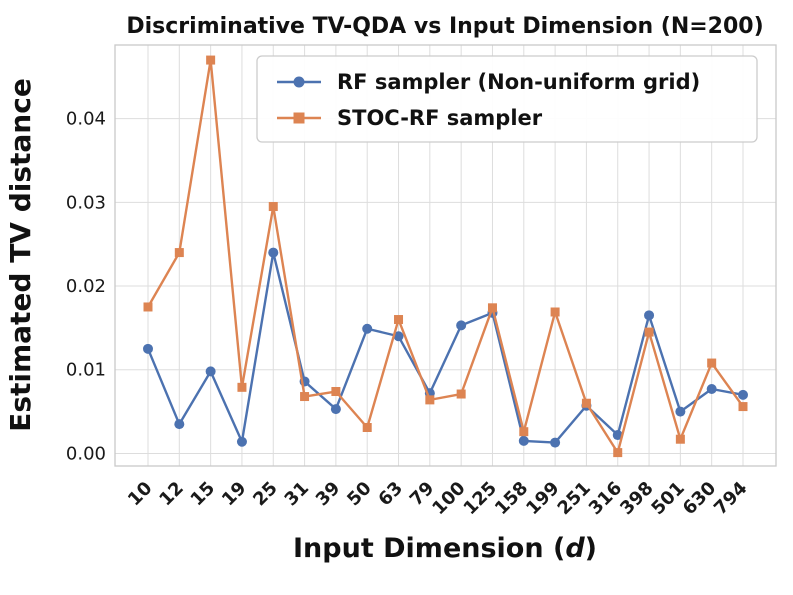 This screenshot has height=595, width=793. I want to click on y-tick-label: 0.04, so click(86, 119).